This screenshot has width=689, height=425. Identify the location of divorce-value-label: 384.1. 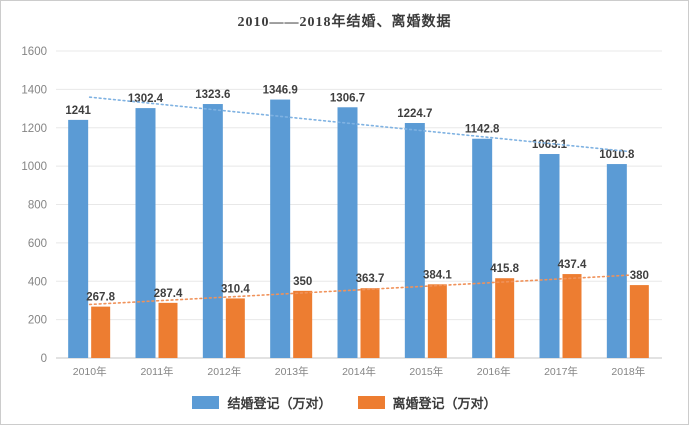
(437, 275).